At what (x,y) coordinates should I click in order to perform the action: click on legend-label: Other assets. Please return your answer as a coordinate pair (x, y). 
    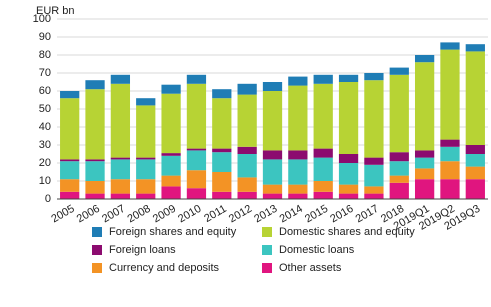
    Looking at the image, I should click on (310, 268).